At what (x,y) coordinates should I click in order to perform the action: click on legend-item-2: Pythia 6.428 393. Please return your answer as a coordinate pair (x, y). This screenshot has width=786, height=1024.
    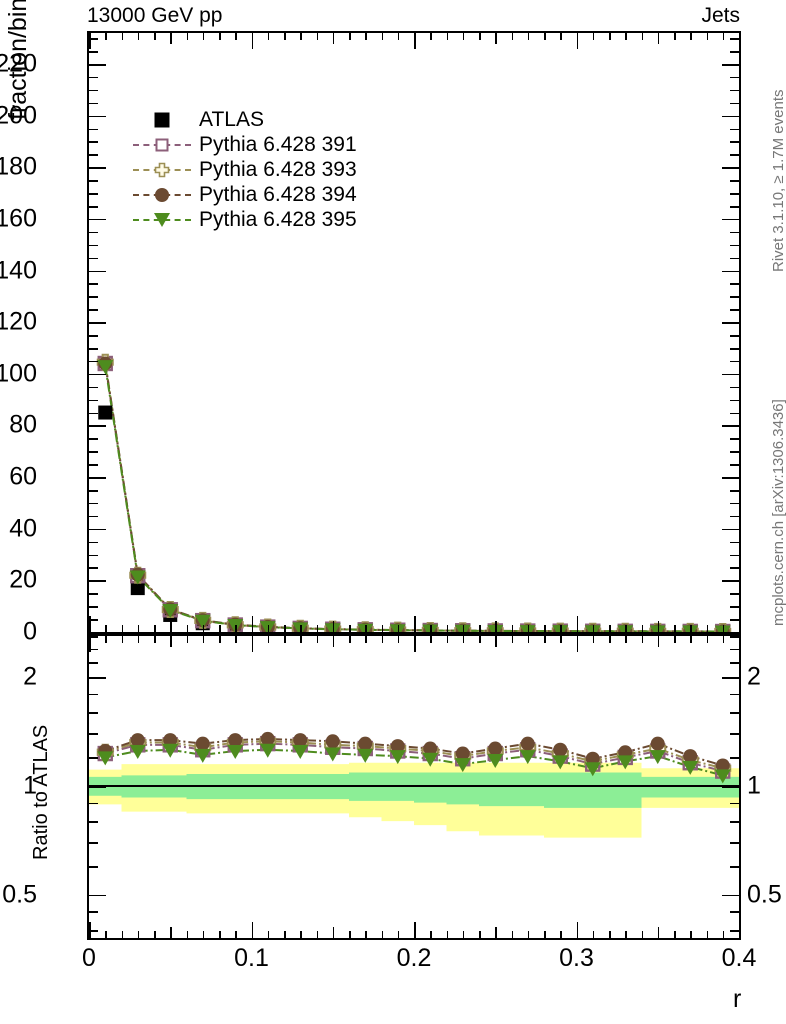
    Looking at the image, I should click on (245, 169).